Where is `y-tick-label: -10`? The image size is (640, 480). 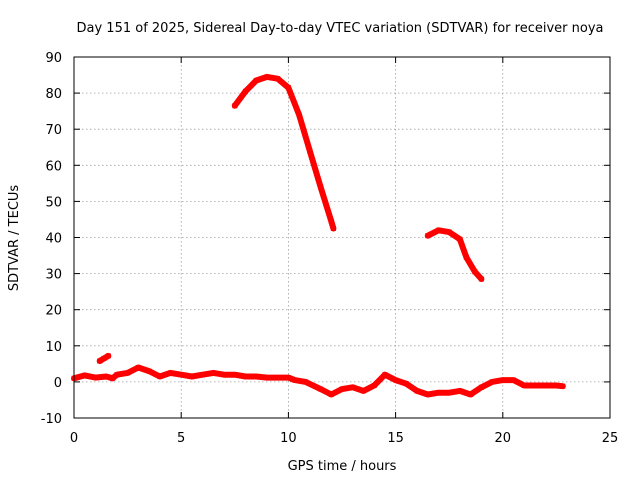 y-tick-label: -10 is located at coordinates (51, 419).